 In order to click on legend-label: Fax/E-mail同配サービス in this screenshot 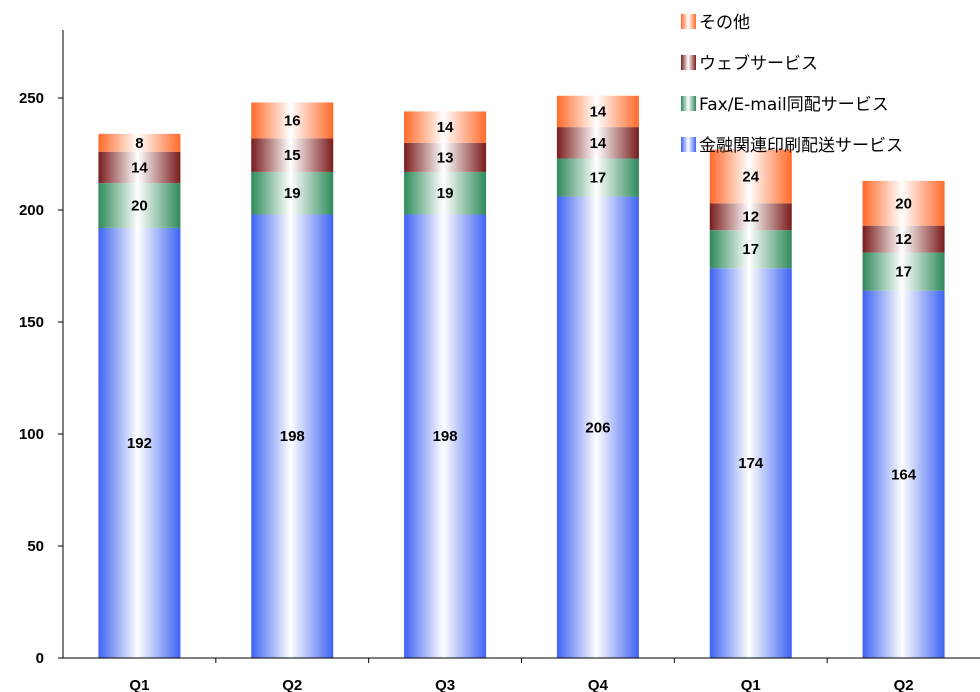, I will do `click(794, 105)`.